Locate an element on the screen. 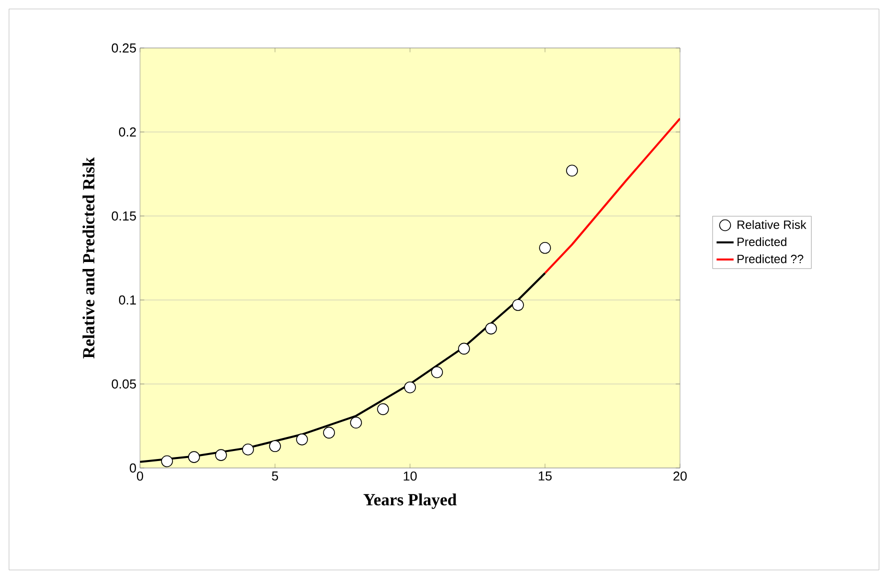 The height and width of the screenshot is (577, 882). y-tick-label: 0.25 is located at coordinates (124, 48).